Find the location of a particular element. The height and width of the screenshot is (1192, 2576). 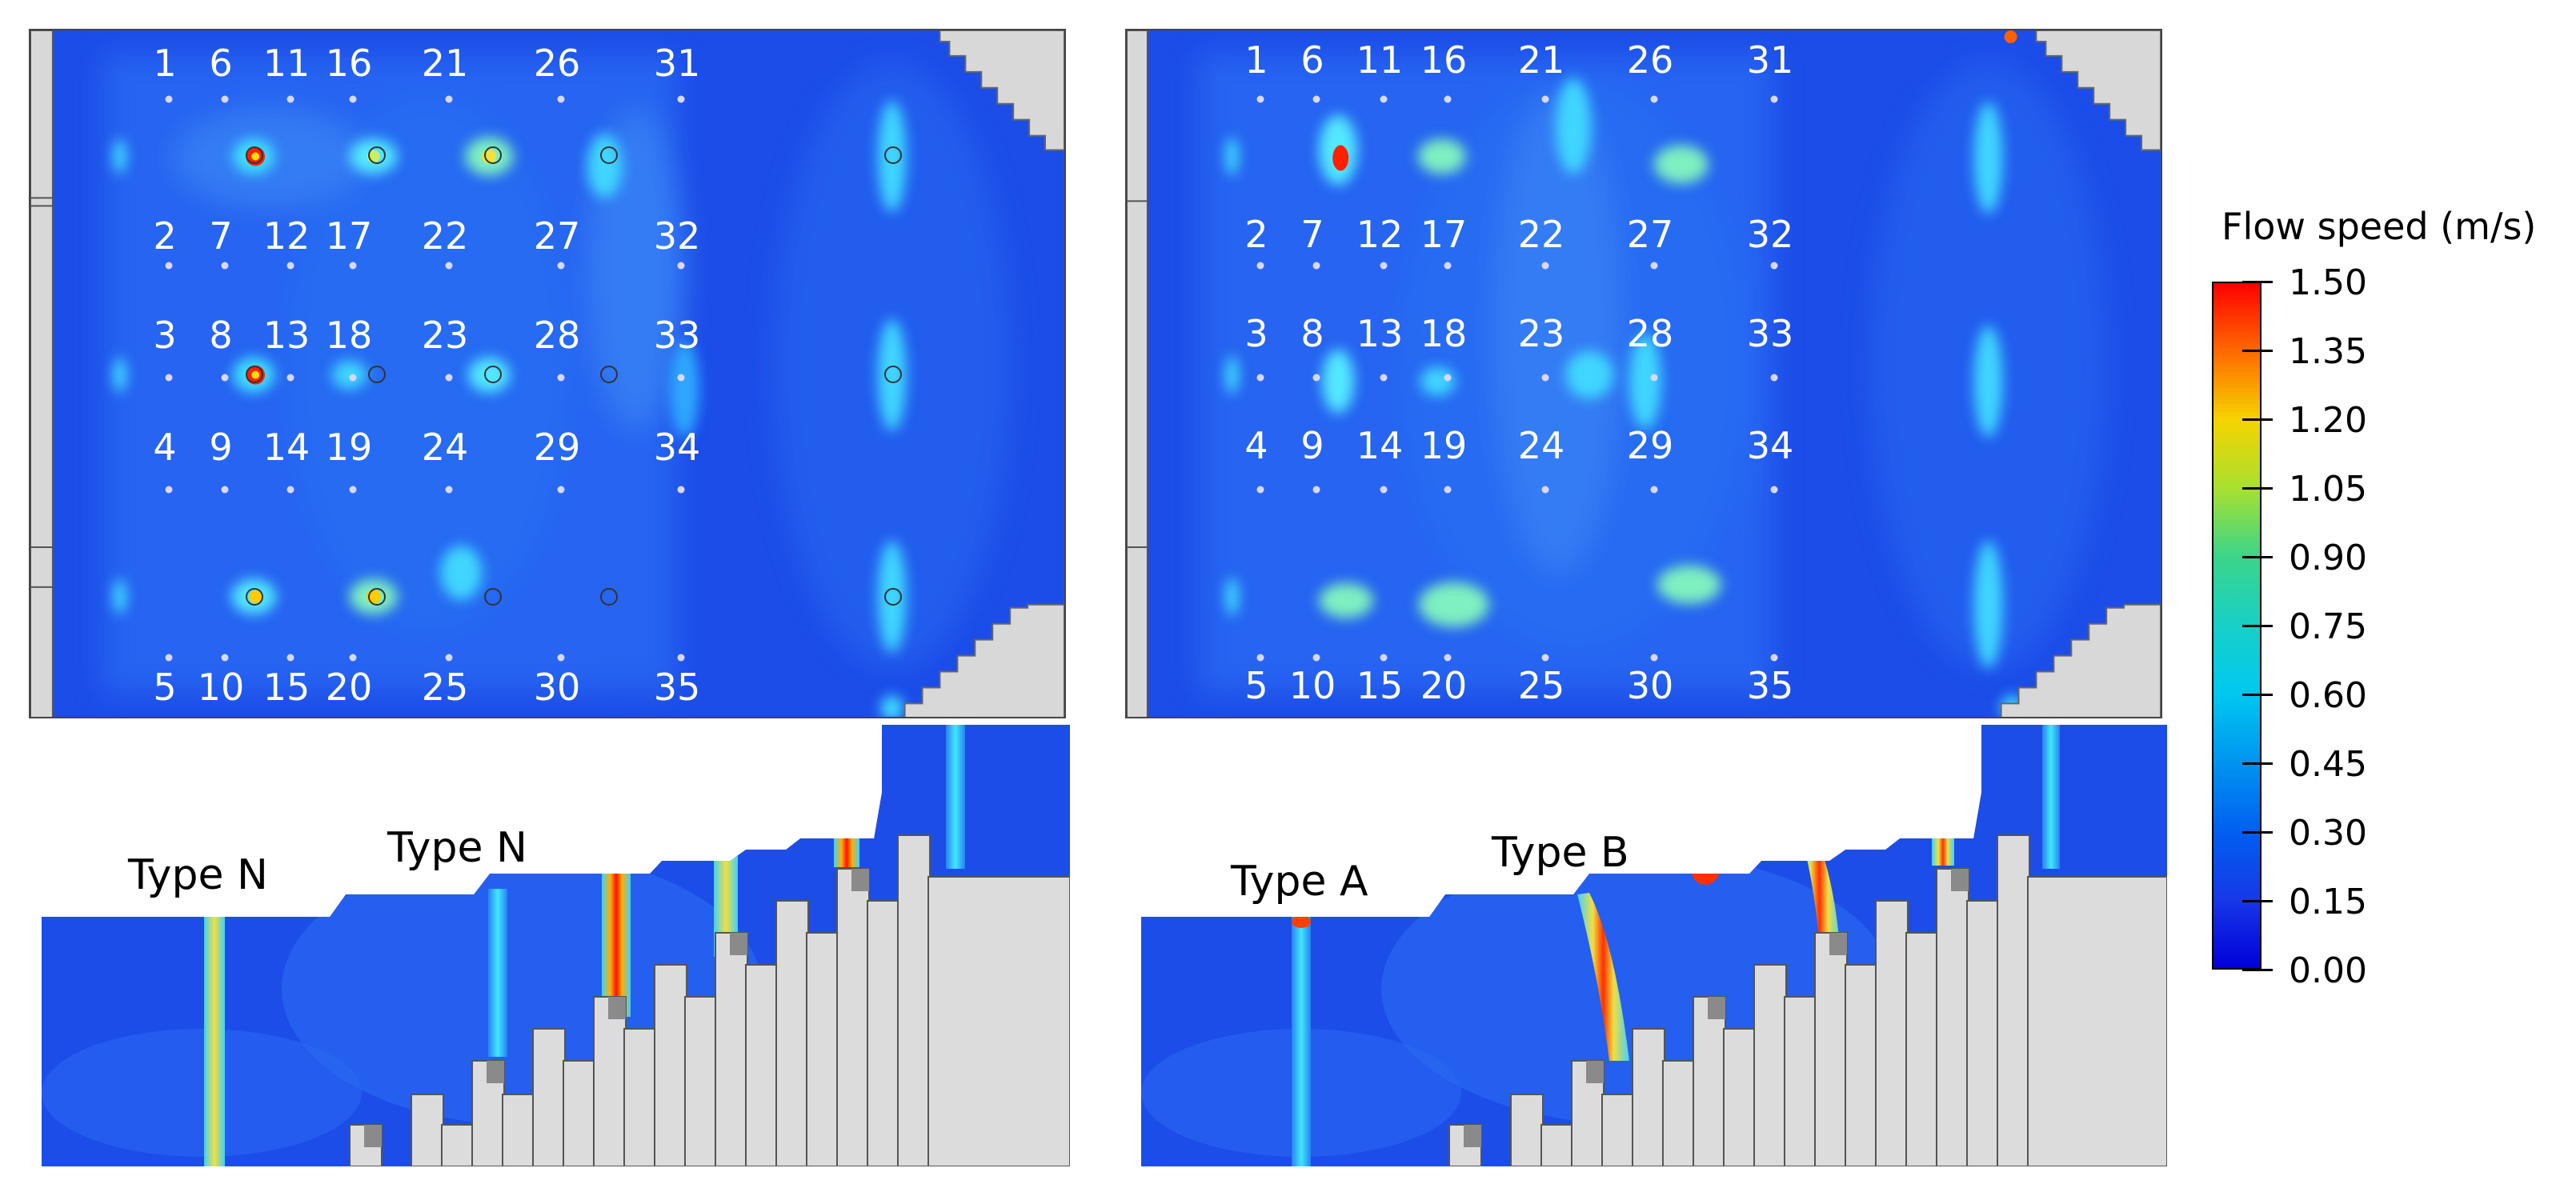

point-label-20: 20 is located at coordinates (1444, 685).